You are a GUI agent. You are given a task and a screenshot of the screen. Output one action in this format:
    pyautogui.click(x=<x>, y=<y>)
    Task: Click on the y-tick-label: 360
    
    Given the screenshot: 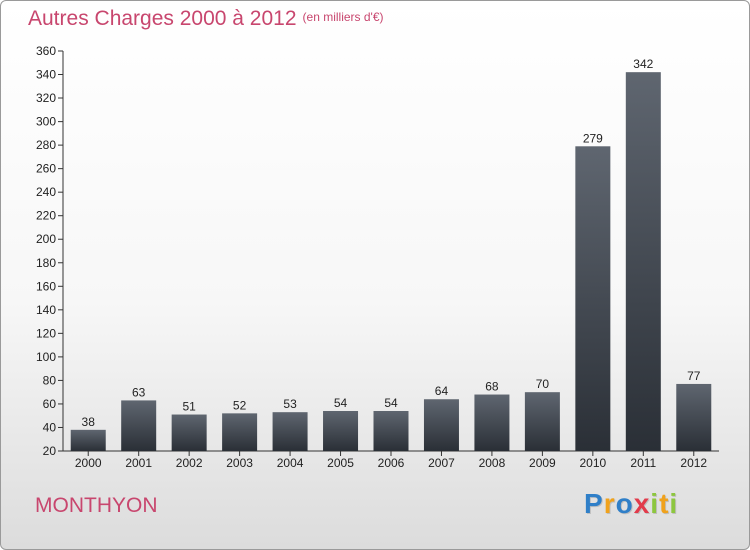 What is the action you would take?
    pyautogui.click(x=46, y=51)
    